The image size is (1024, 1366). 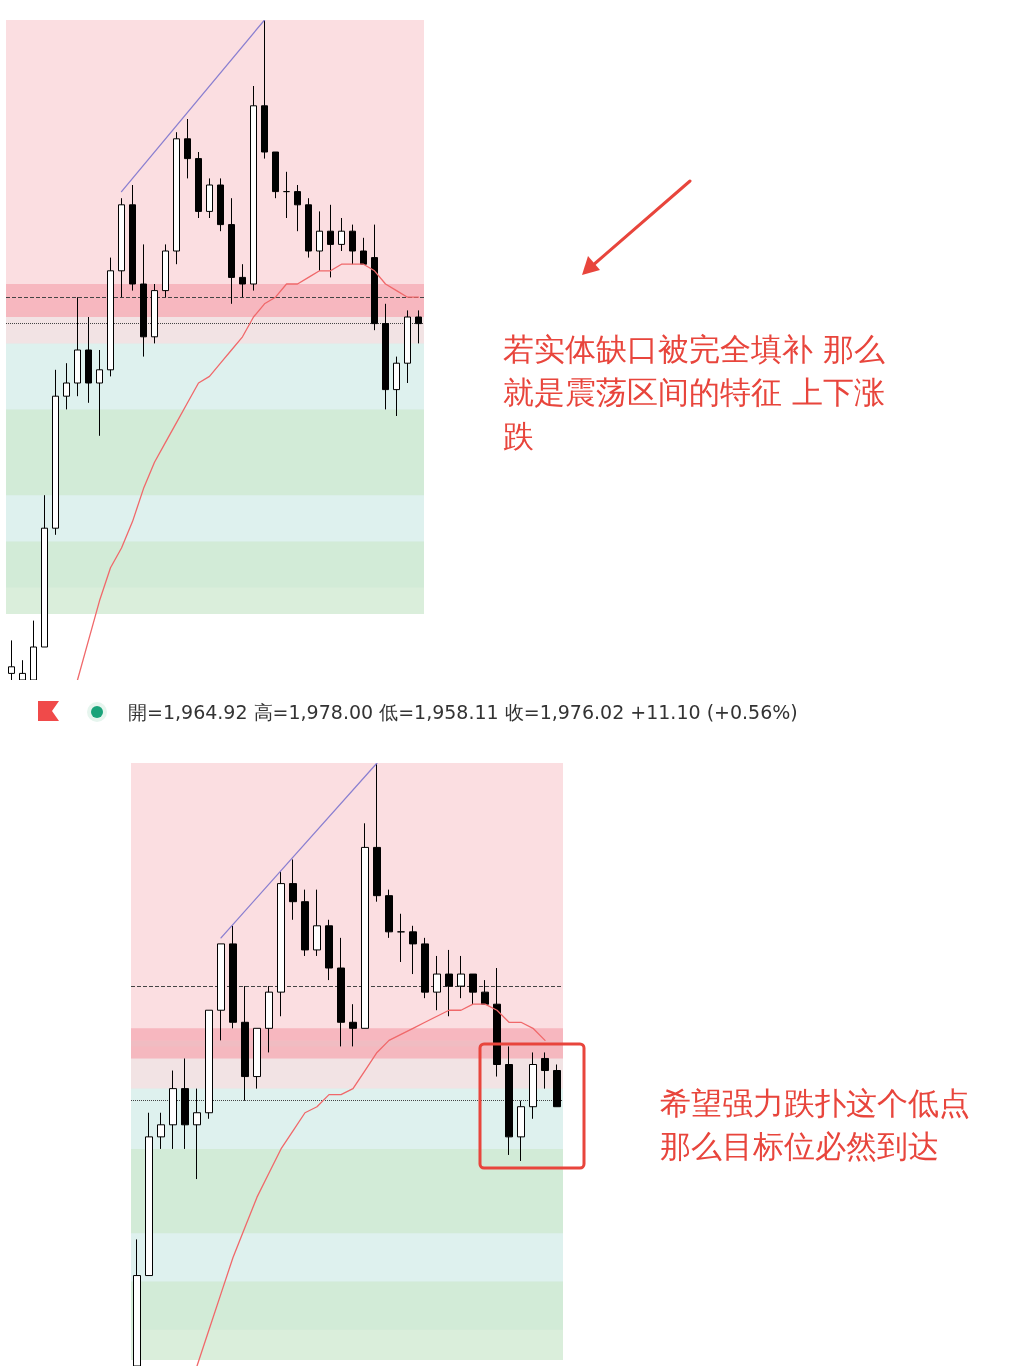 What do you see at coordinates (463, 712) in the screenshot?
I see `text: 開=1,964.92 高=1,978.00 低=1,958.11 收=1,976.02 +11.10 (+0.56%)` at bounding box center [463, 712].